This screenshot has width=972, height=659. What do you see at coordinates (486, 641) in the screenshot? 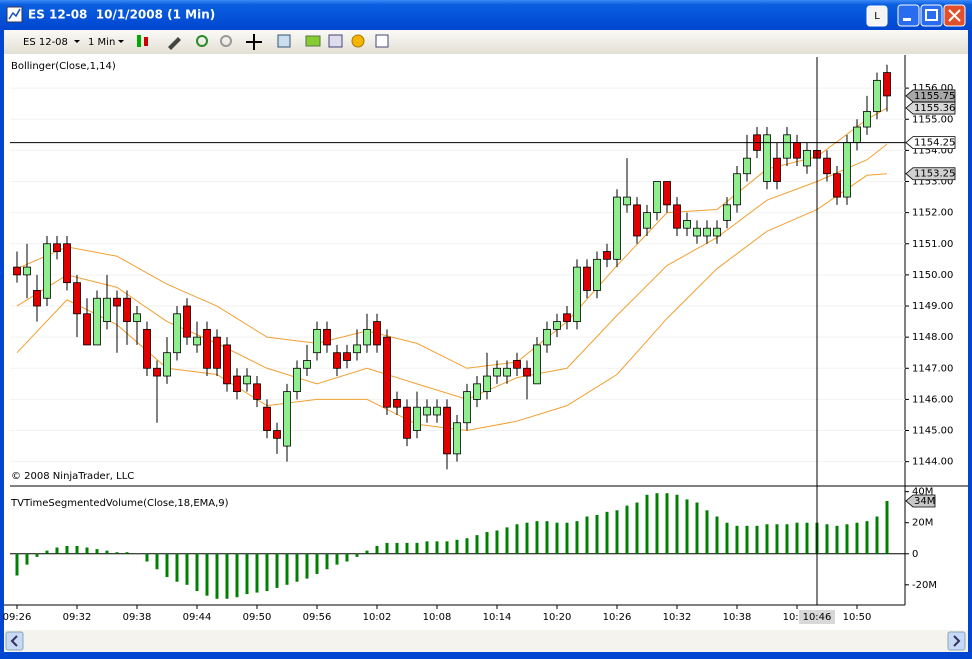
I see `scrollbar` at bounding box center [486, 641].